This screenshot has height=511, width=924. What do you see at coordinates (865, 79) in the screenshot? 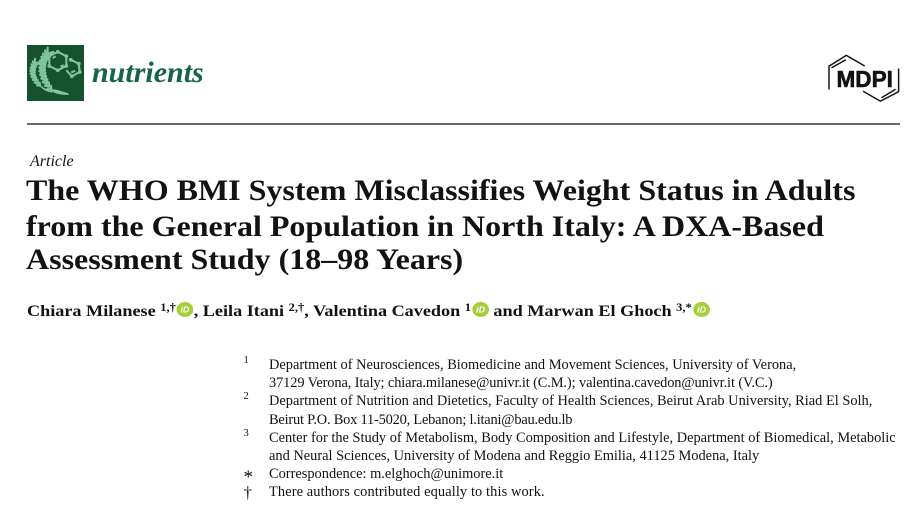
I see `svg-text: MDPI` at bounding box center [865, 79].